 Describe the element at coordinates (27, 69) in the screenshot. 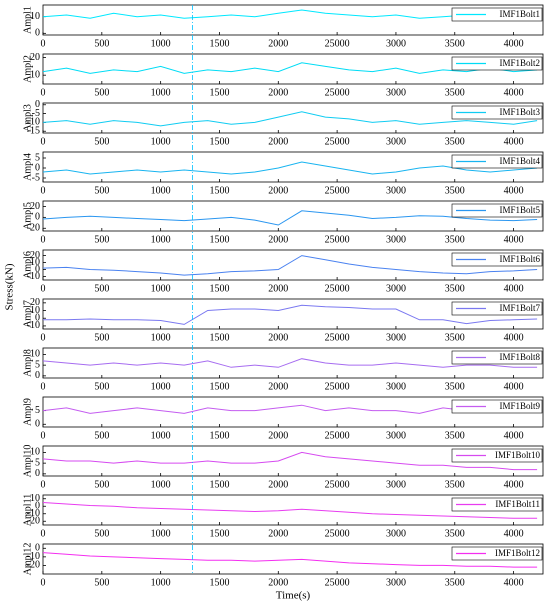

I see `y-axis-label: Ampl2` at that location.